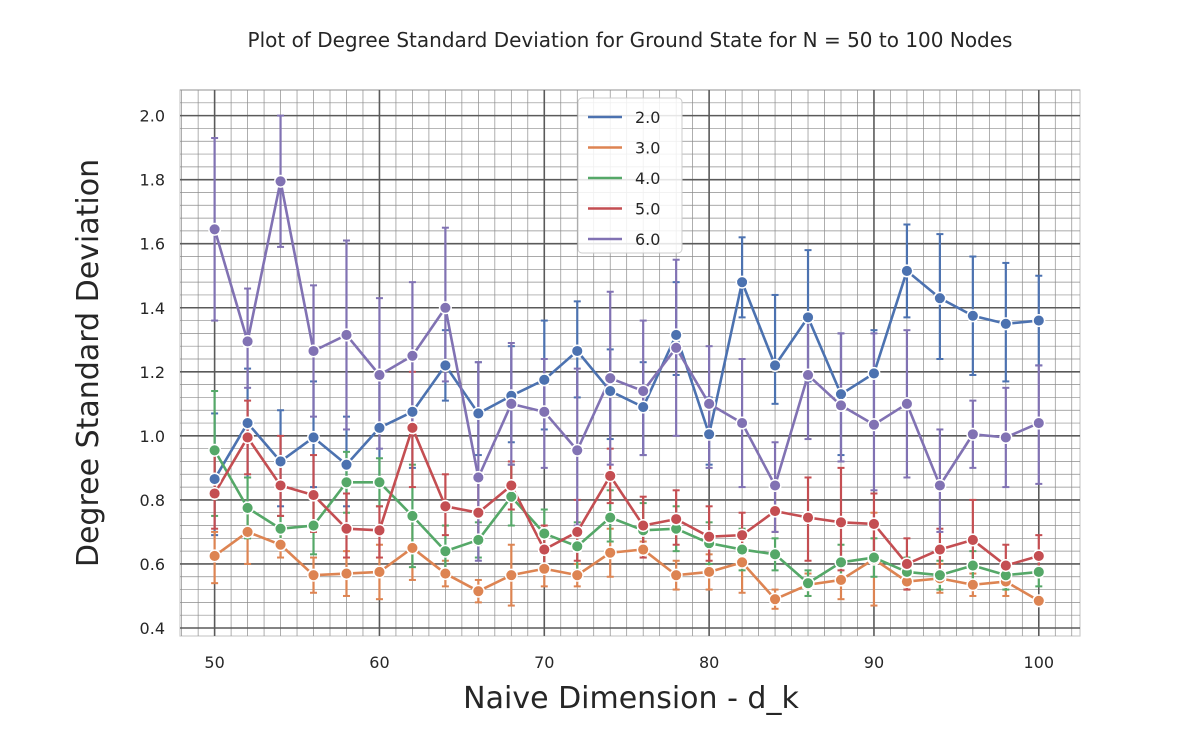 The image size is (1200, 750). Describe the element at coordinates (152, 564) in the screenshot. I see `y-tick-label: 0.6` at that location.